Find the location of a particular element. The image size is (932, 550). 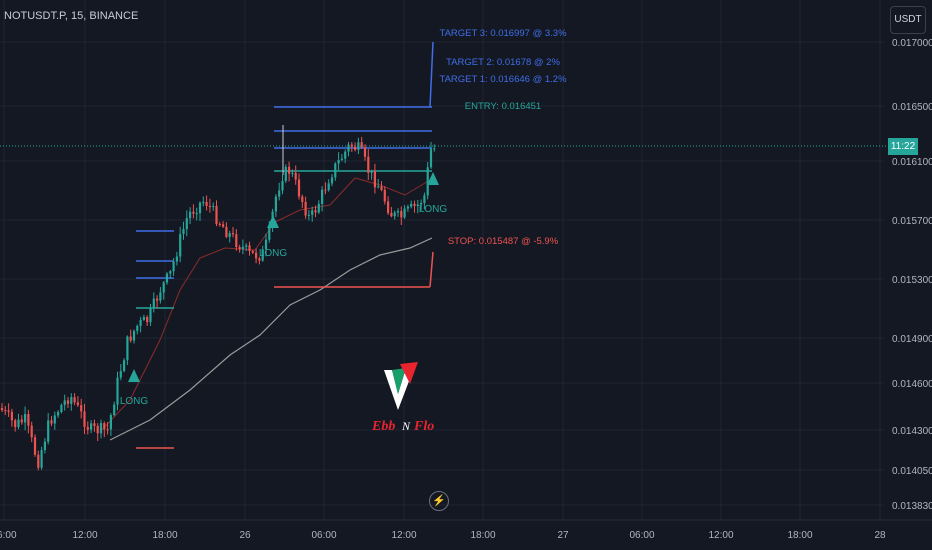

long-signal-arrow is located at coordinates (134, 375).